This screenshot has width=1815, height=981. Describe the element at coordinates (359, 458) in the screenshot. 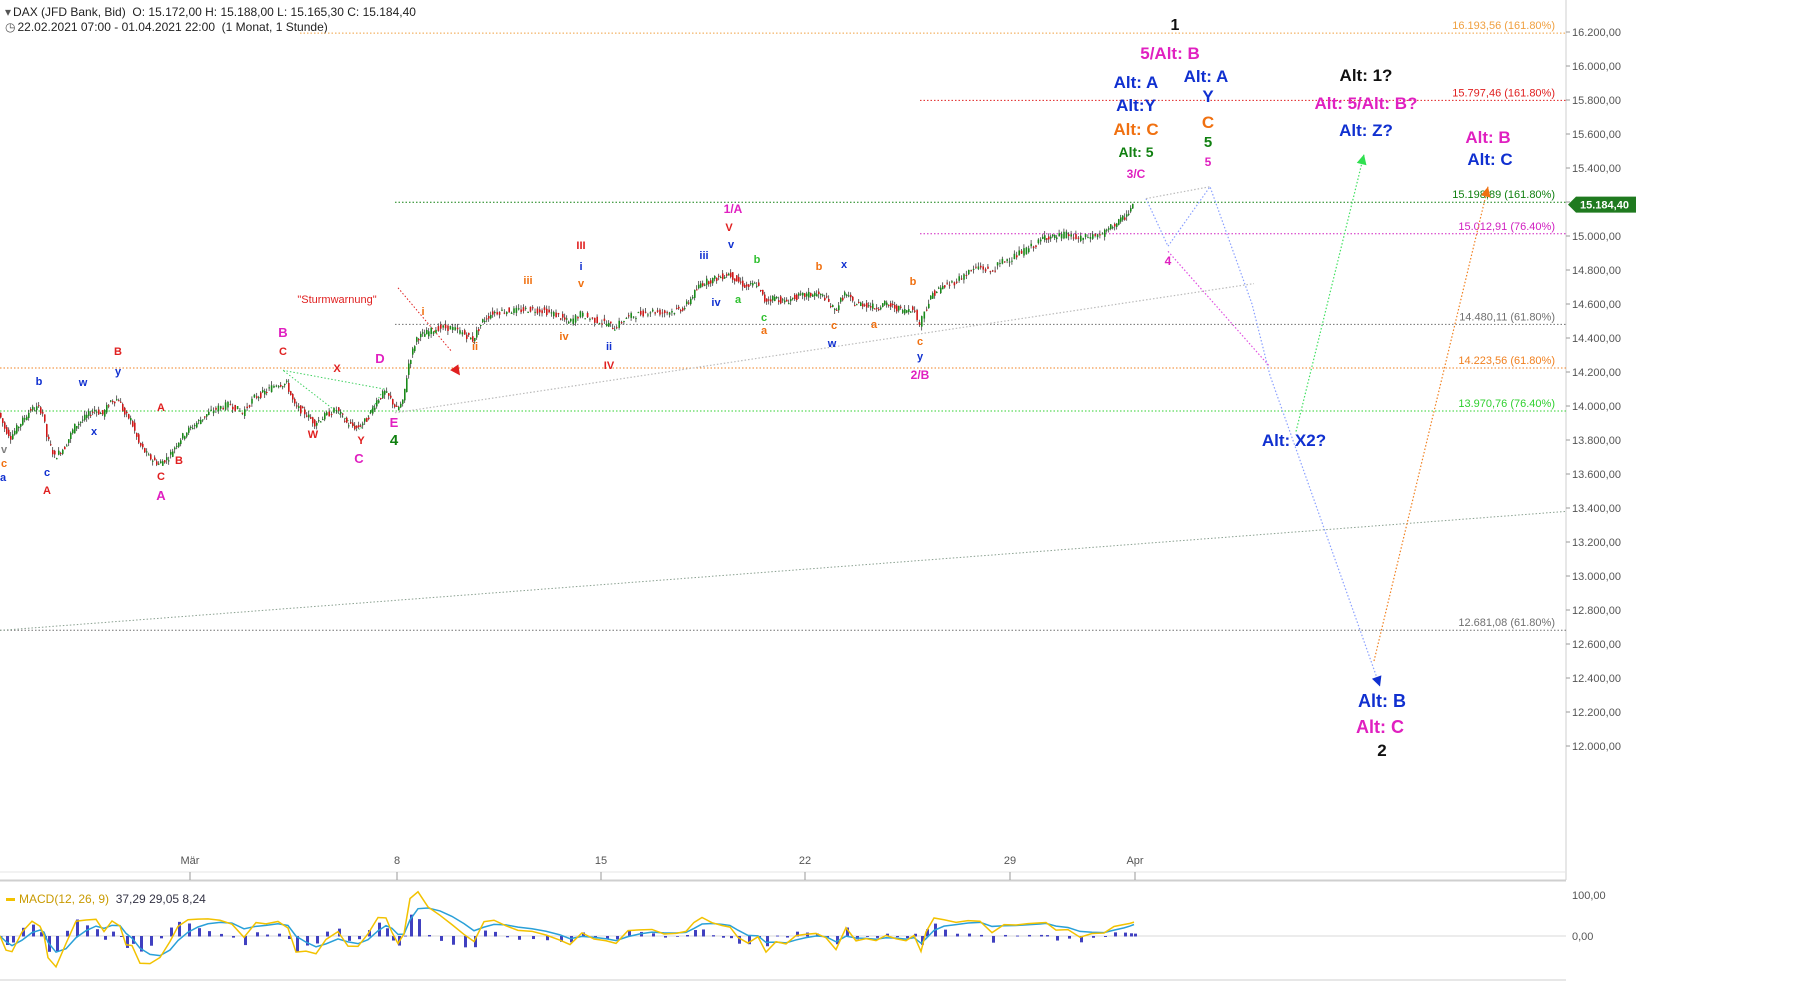

I see `wave-label: C` at that location.